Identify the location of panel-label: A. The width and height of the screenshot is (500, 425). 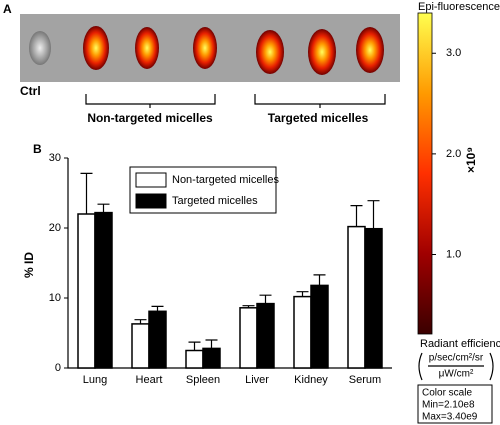
(7, 9).